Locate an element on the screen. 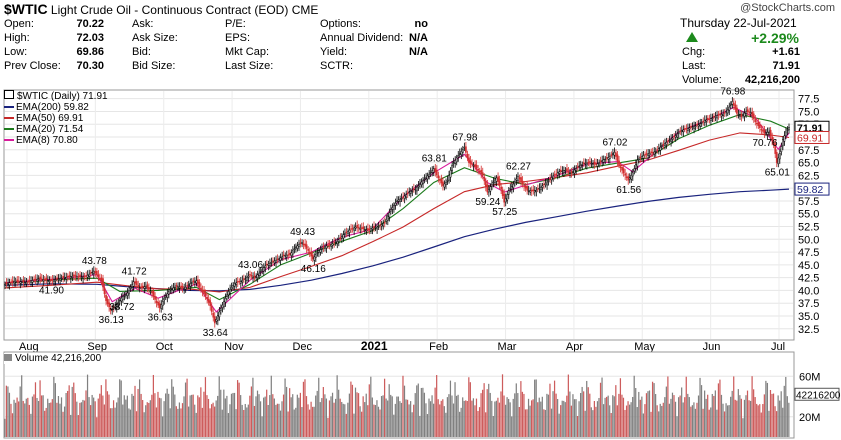 This screenshot has height=440, width=841. options-label: Options: is located at coordinates (340, 24).